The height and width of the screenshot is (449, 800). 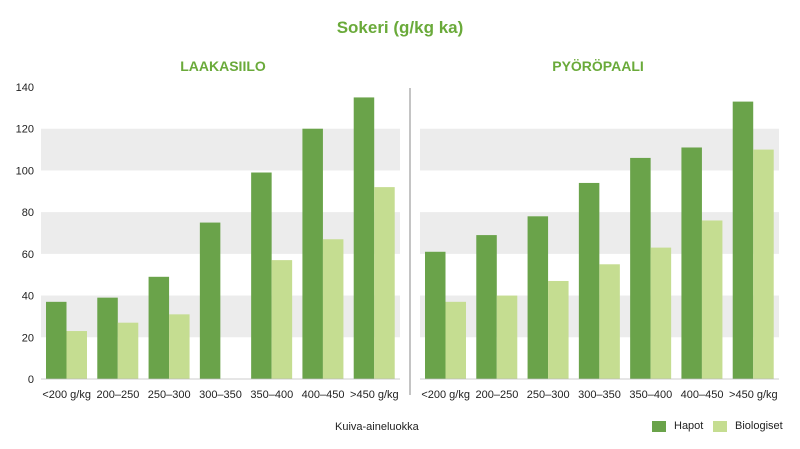 What do you see at coordinates (720, 426) in the screenshot?
I see `legend-swatch-biologiset` at bounding box center [720, 426].